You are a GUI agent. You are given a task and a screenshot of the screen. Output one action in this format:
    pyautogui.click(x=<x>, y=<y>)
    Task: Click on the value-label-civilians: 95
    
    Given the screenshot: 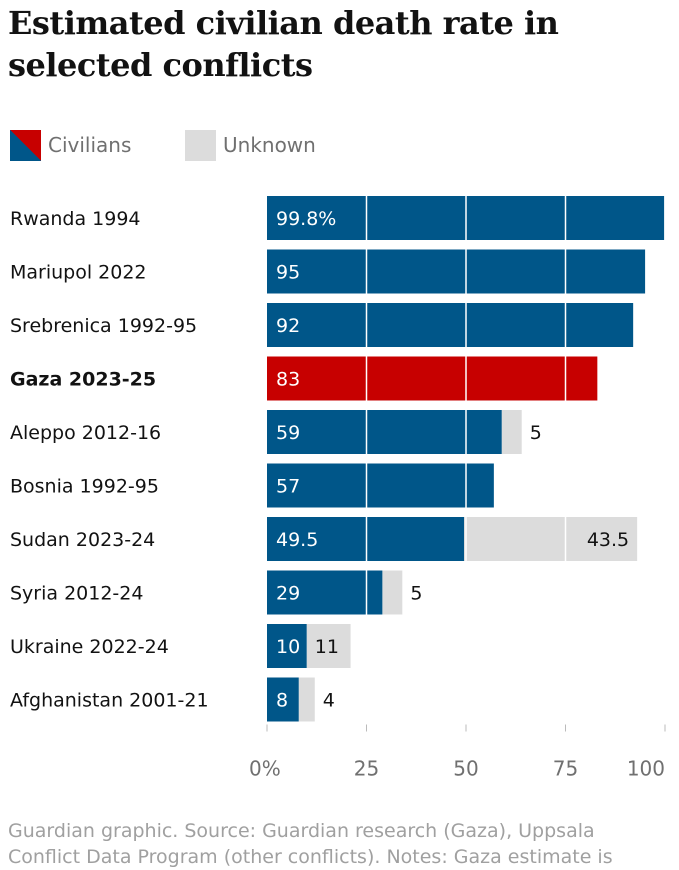 What is the action you would take?
    pyautogui.click(x=288, y=273)
    